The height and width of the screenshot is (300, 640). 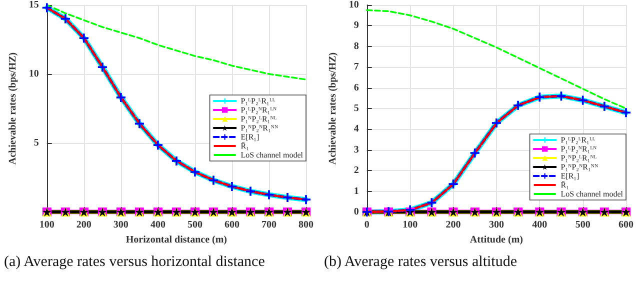 What do you see at coordinates (33, 5) in the screenshot?
I see `y-tick-label: 15` at bounding box center [33, 5].